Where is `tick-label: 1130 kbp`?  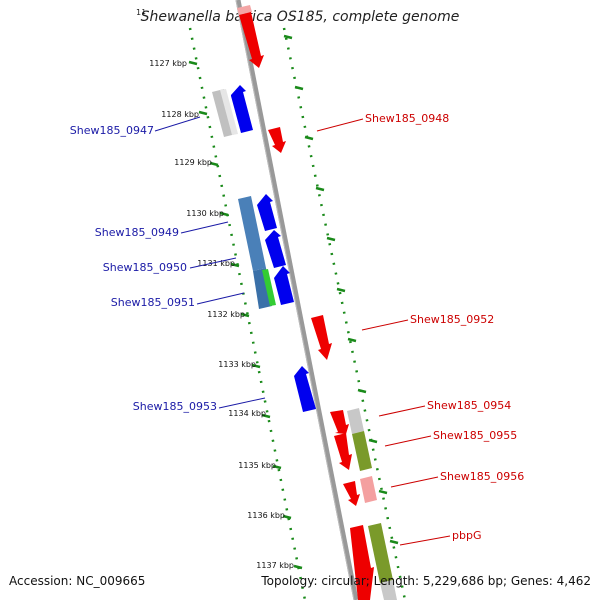
tick-label: 1130 kbp is located at coordinates (205, 213).